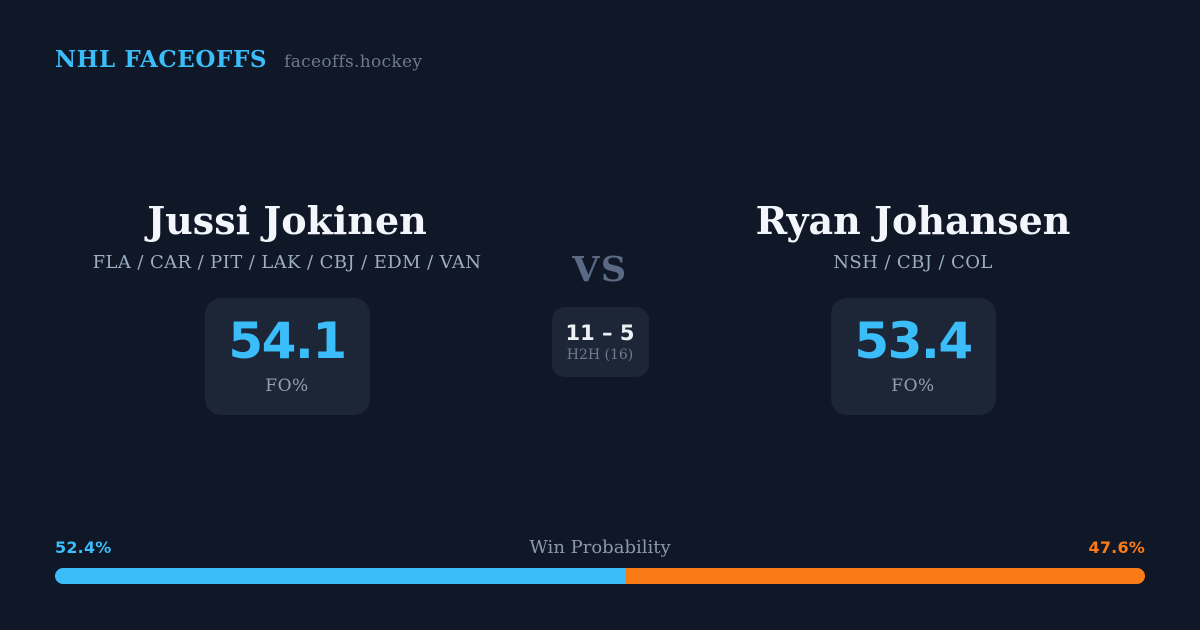  I want to click on faceoff-pct-value: 53.4, so click(913, 341).